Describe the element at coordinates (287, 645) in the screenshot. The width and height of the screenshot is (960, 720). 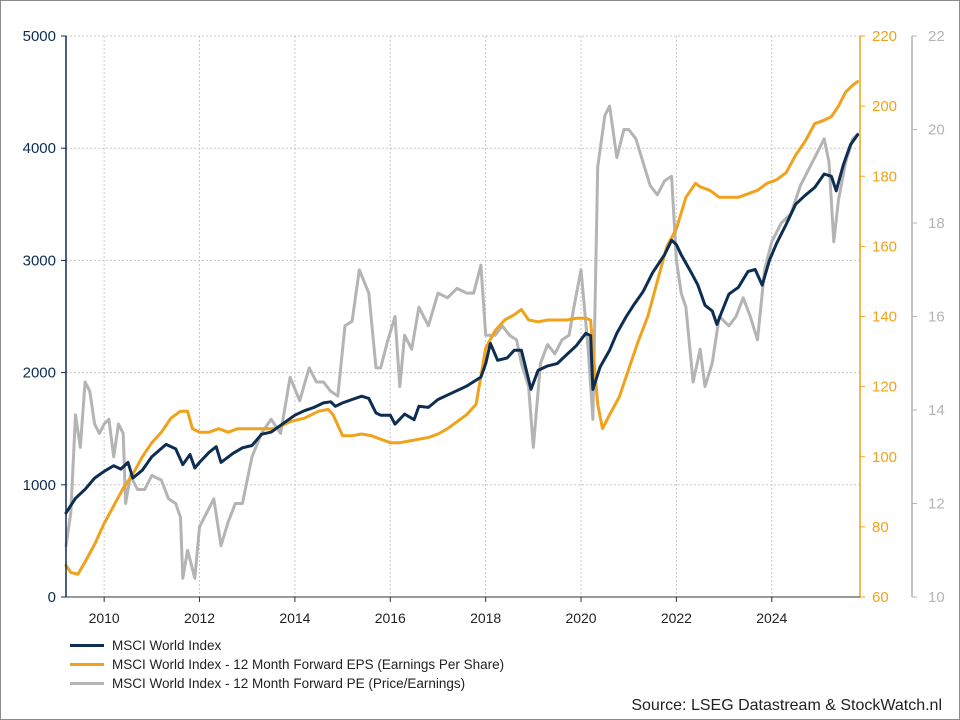
I see `legend-item: MSCI World Index` at that location.